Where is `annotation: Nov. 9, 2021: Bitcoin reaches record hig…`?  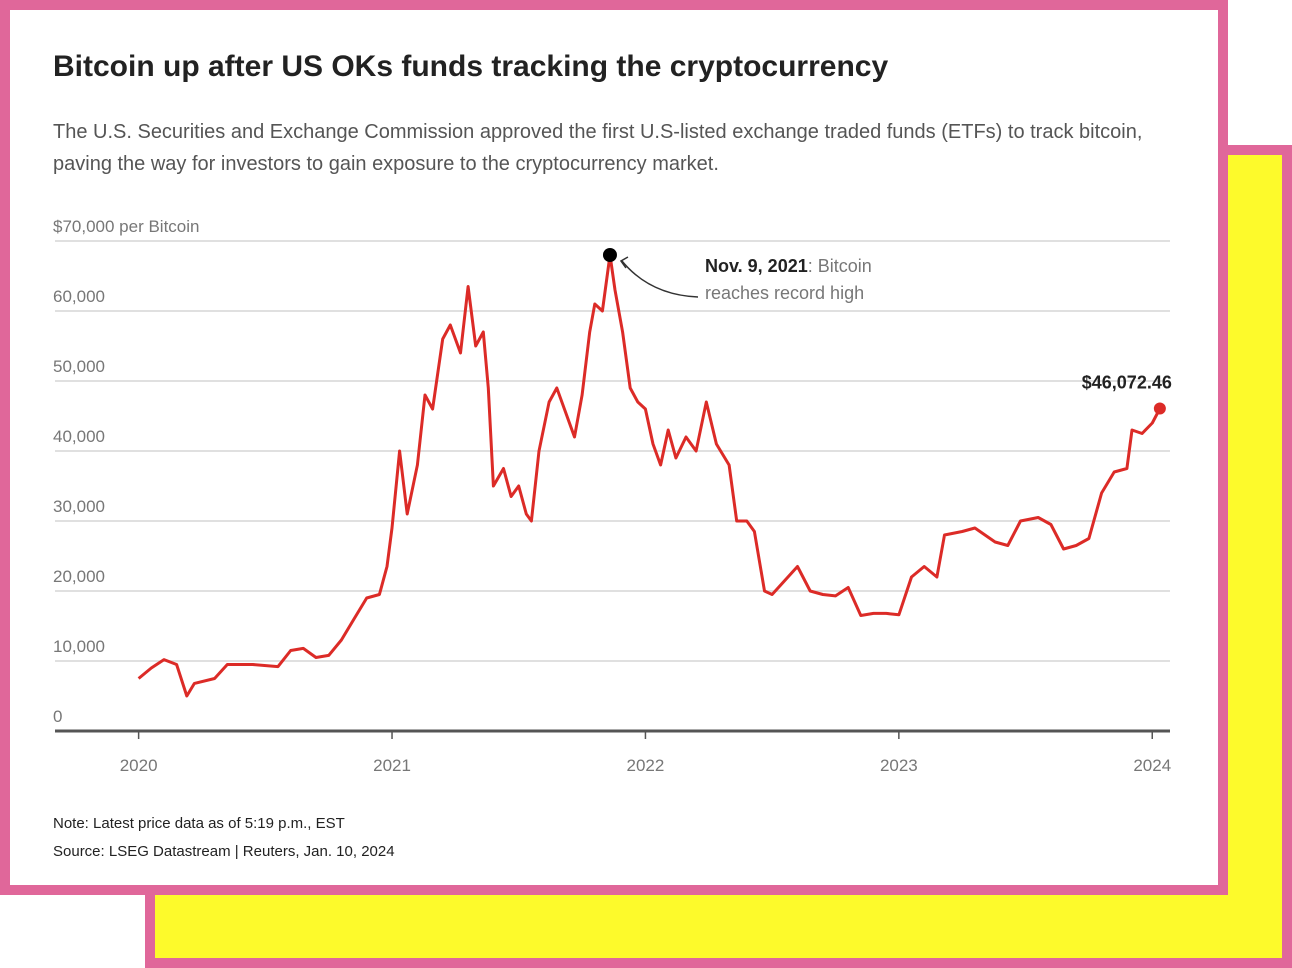
annotation: Nov. 9, 2021: Bitcoin reaches record hig… is located at coordinates (810, 280).